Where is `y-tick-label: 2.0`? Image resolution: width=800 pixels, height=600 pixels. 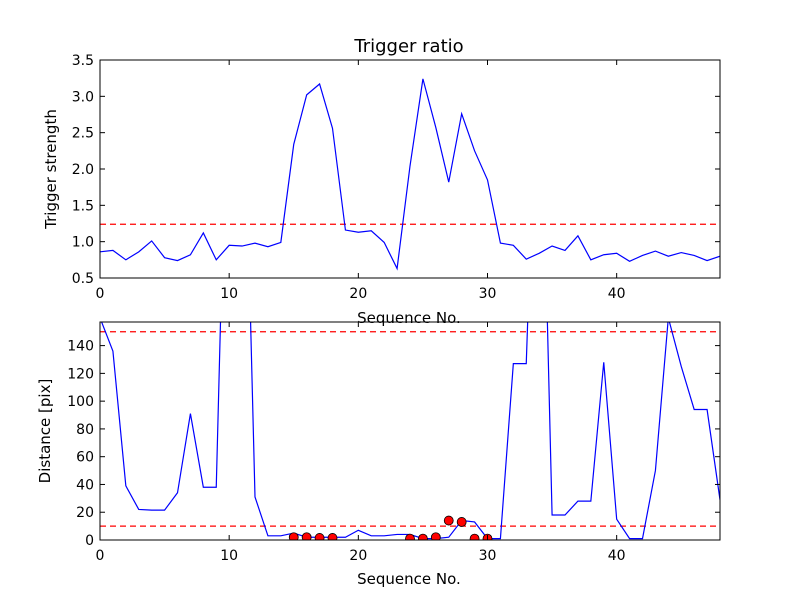 y-tick-label: 2.0 is located at coordinates (83, 170).